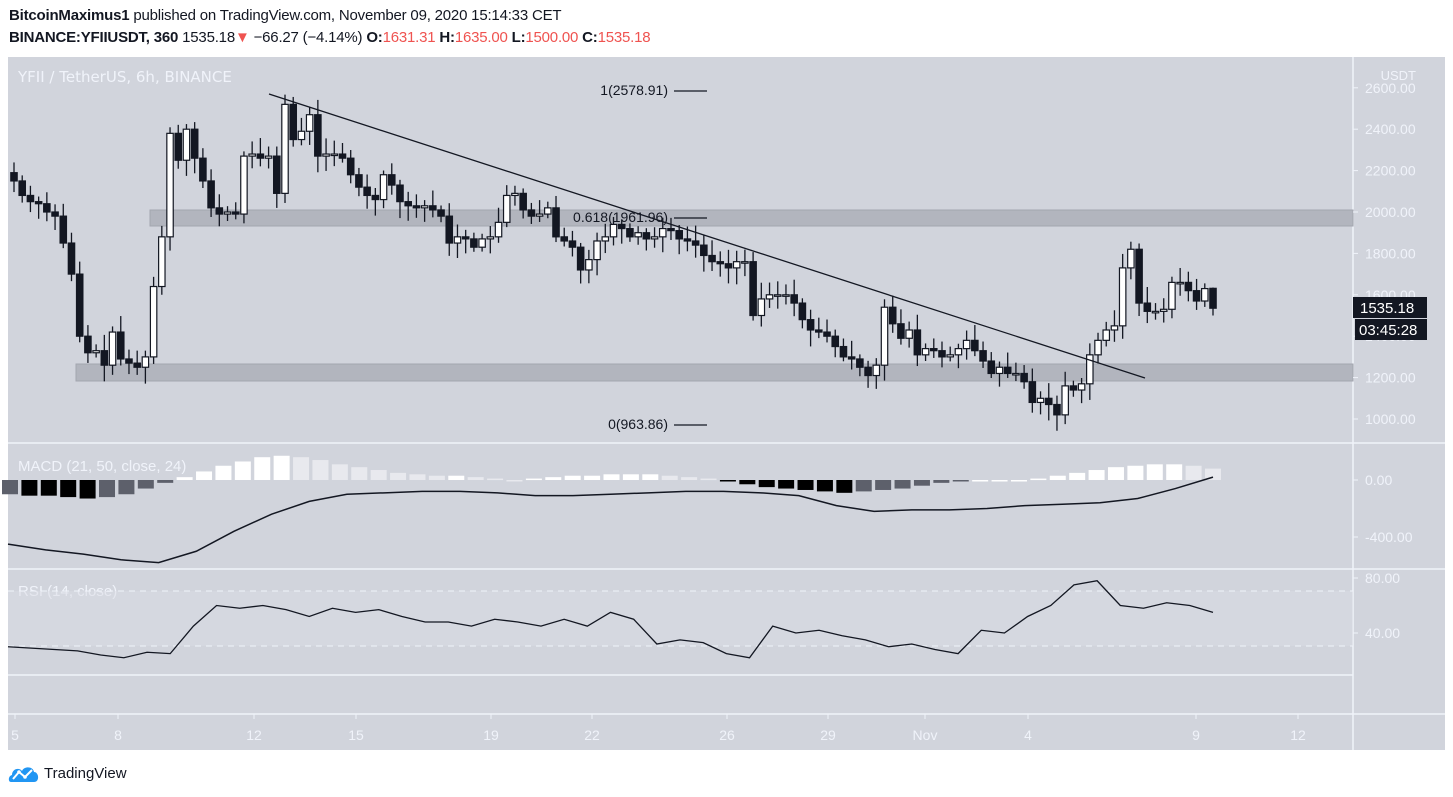 The image size is (1453, 797). Describe the element at coordinates (23, 774) in the screenshot. I see `tradingview-logo-icon` at that location.